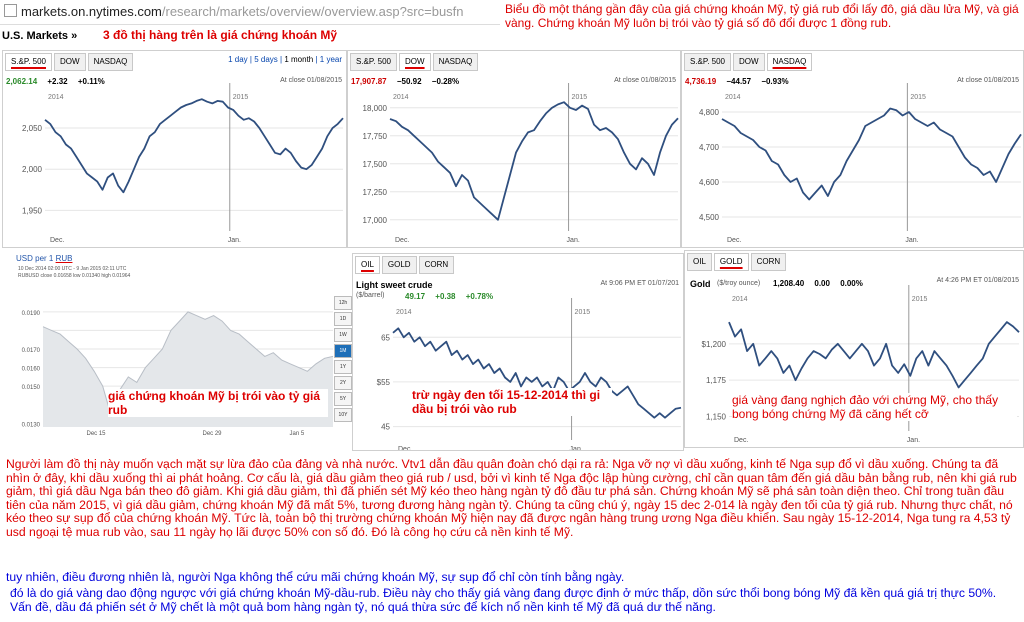 This screenshot has width=1024, height=622. Describe the element at coordinates (91, 81) in the screenshot. I see `quote-pct: +0.11%` at that location.